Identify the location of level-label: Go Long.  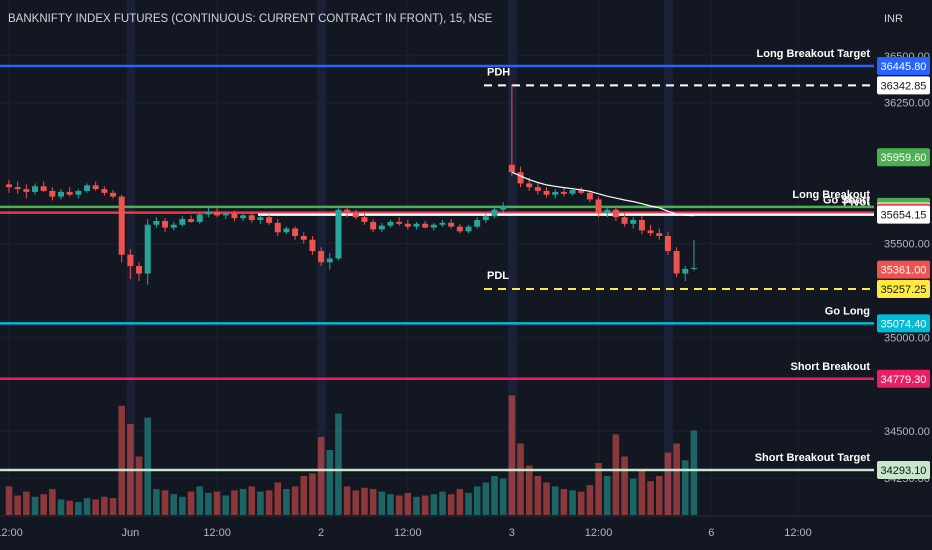
(847, 311).